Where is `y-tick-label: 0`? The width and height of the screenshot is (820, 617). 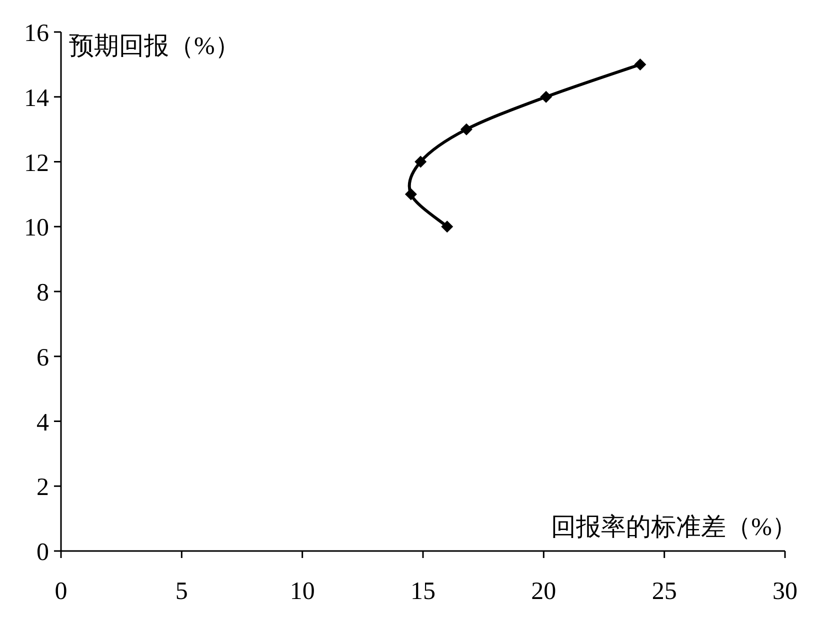 y-tick-label: 0 is located at coordinates (42, 552).